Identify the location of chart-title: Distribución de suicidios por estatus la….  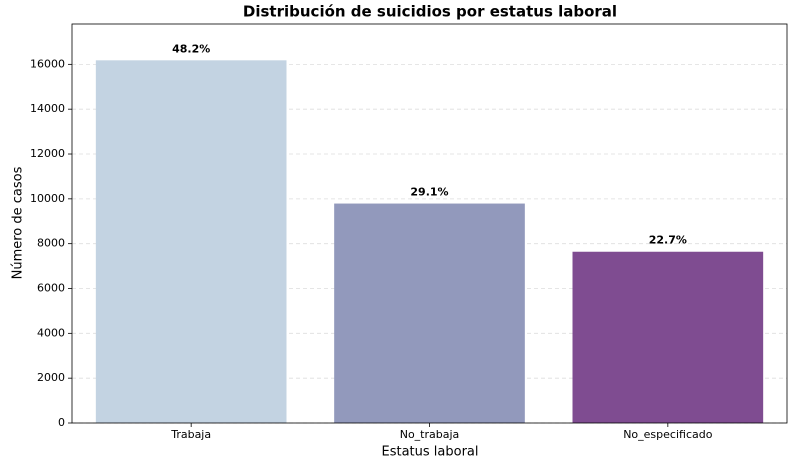
(430, 12).